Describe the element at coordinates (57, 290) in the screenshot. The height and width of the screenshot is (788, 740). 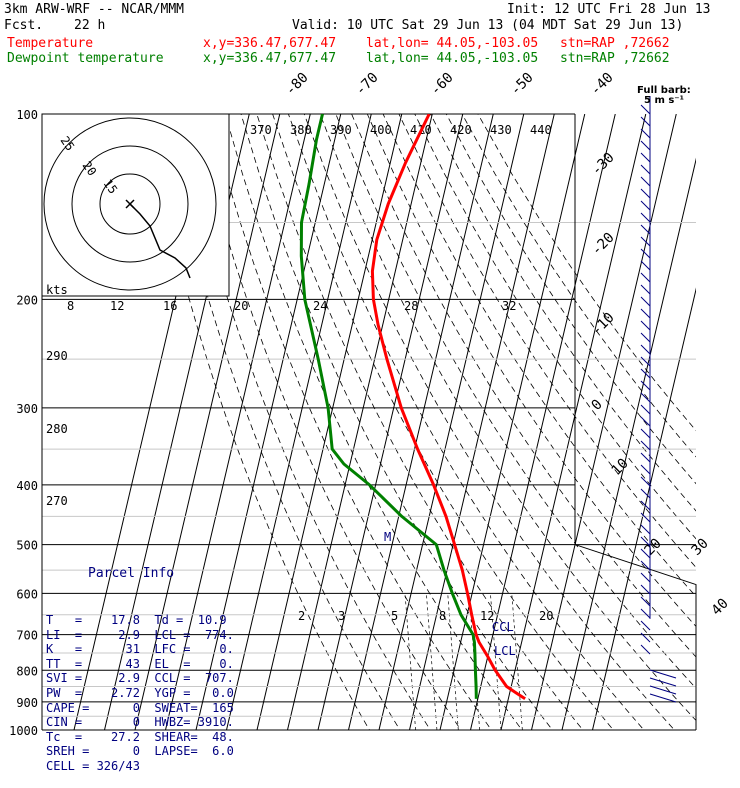
I see `hodograph-units: kts` at that location.